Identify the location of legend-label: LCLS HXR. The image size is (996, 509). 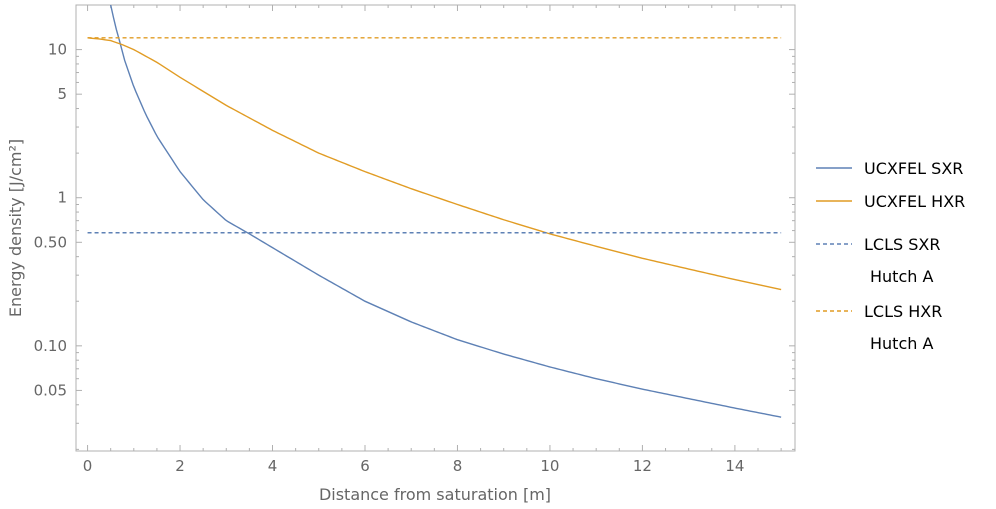
(903, 311).